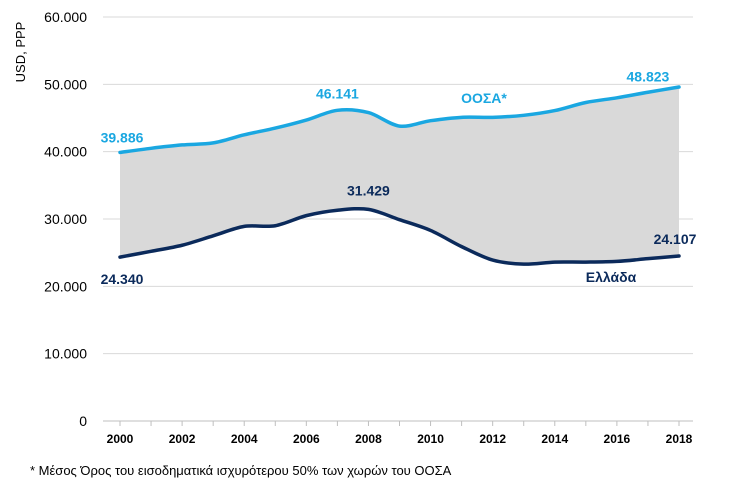 The height and width of the screenshot is (489, 747). Describe the element at coordinates (484, 98) in the screenshot. I see `oecd-series-label: ΟΟΣΑ*` at that location.